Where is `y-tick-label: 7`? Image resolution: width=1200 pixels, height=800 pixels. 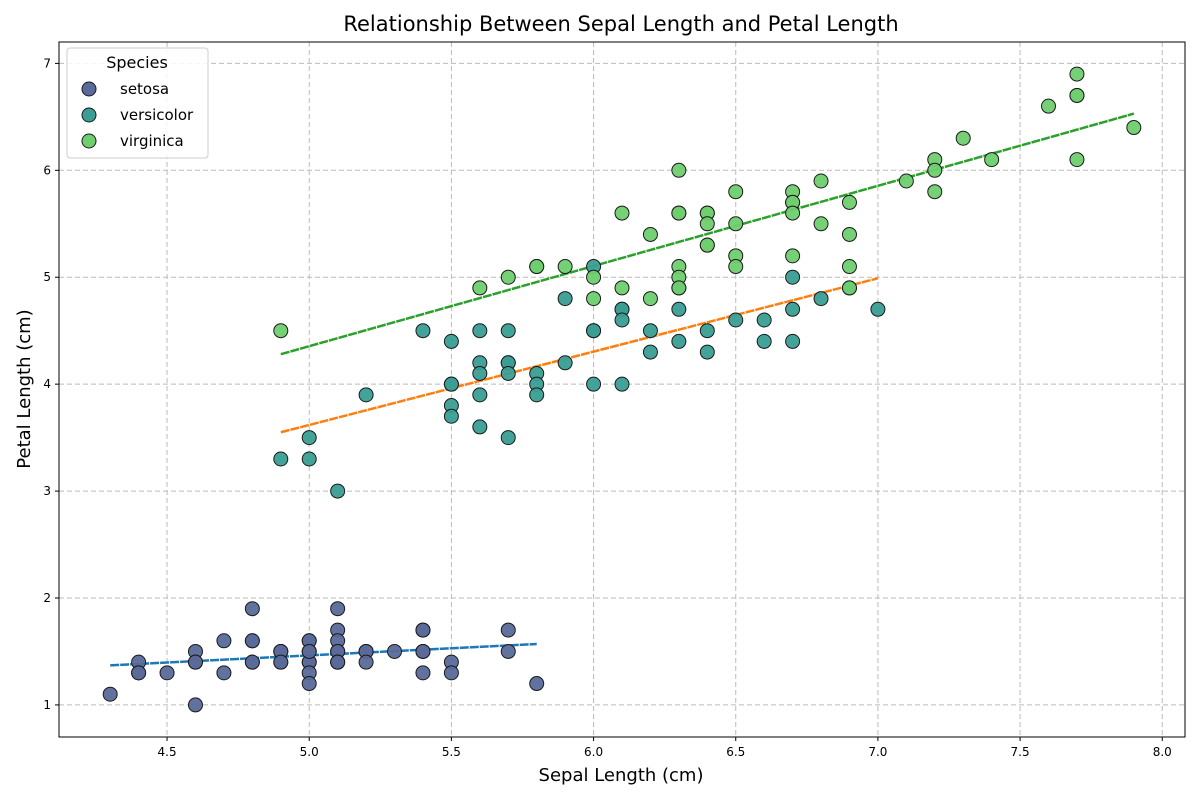 y-tick-label: 7 is located at coordinates (47, 63).